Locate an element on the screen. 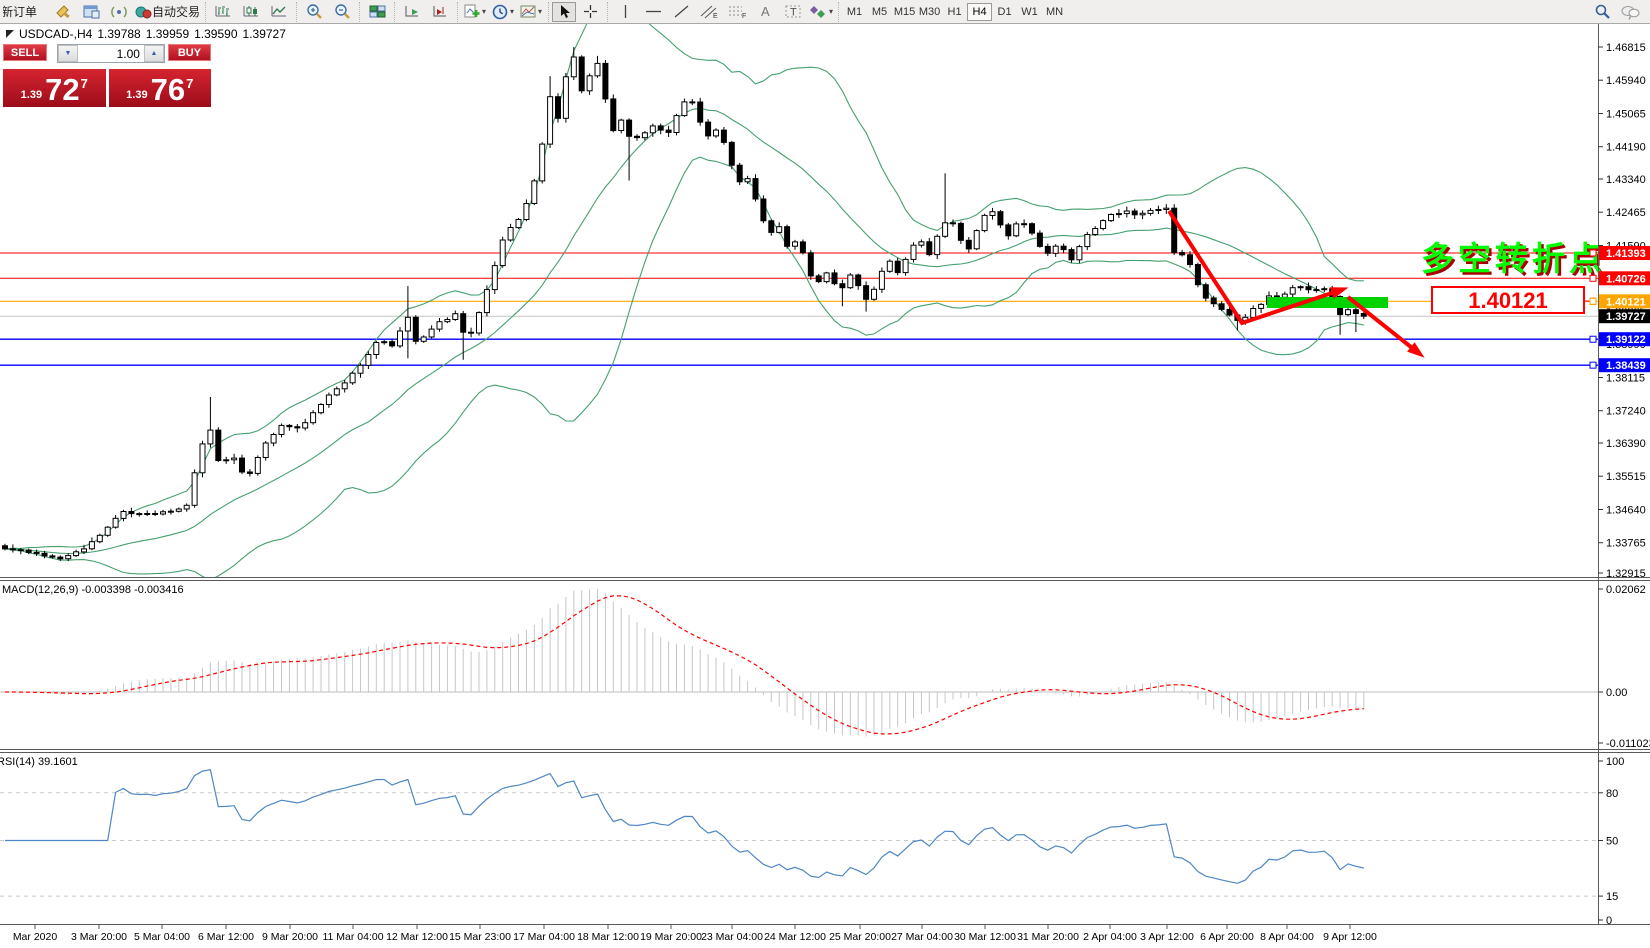 The image size is (1650, 948). price-tick-label: 1.45065 is located at coordinates (1626, 115).